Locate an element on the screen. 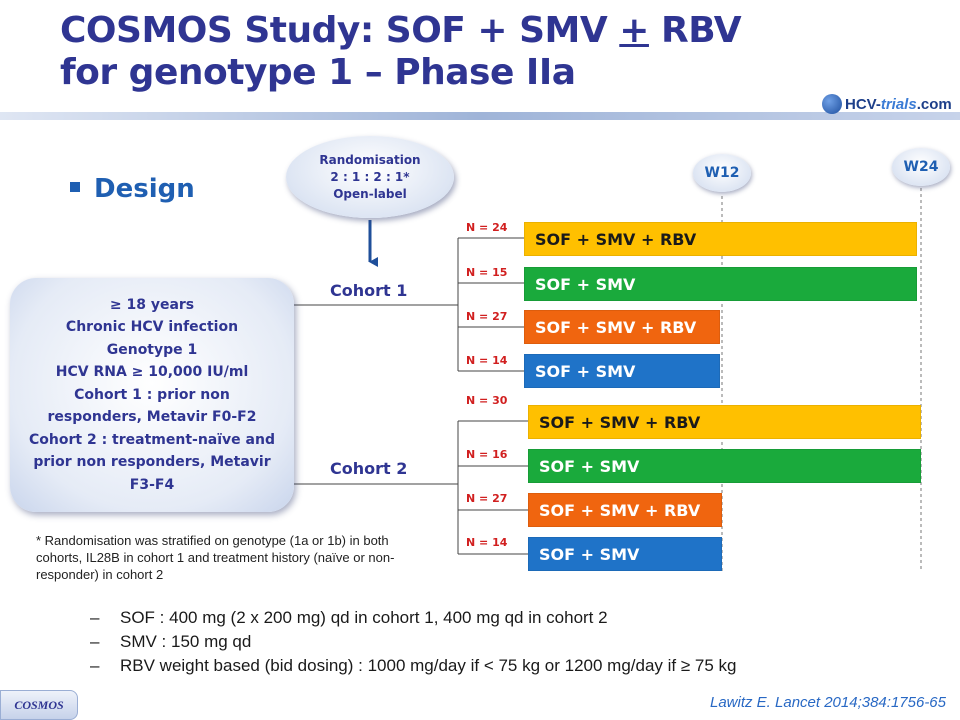 The height and width of the screenshot is (720, 960). dosing-item-smv: – SMV : 150 mg qd is located at coordinates (515, 642).